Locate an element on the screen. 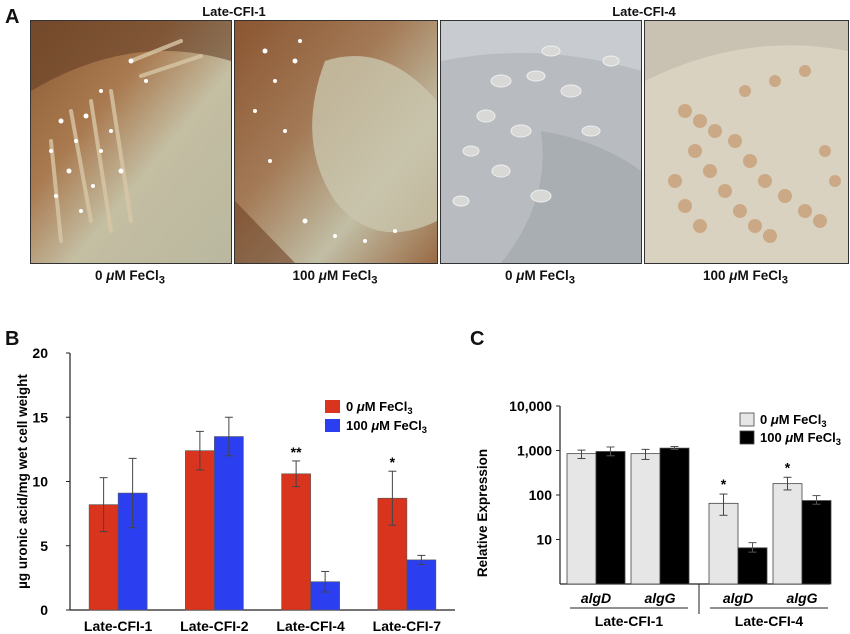 Image resolution: width=850 pixels, height=634 pixels. plate-photo-late-cfi-4-0um is located at coordinates (541, 142).